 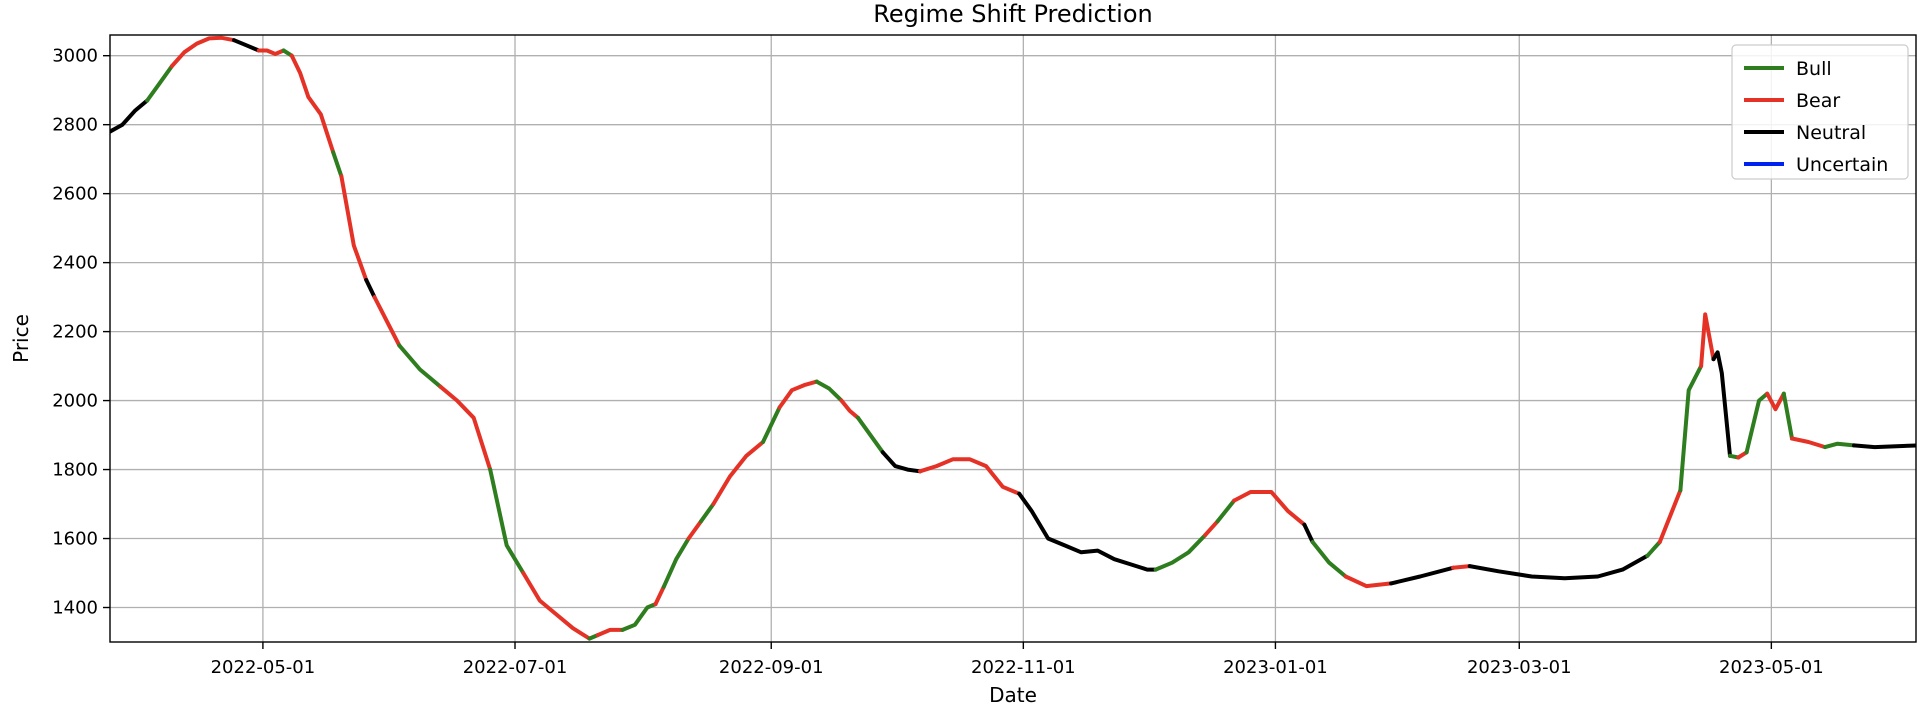 What do you see at coordinates (75, 539) in the screenshot?
I see `y-tick-label: 1600` at bounding box center [75, 539].